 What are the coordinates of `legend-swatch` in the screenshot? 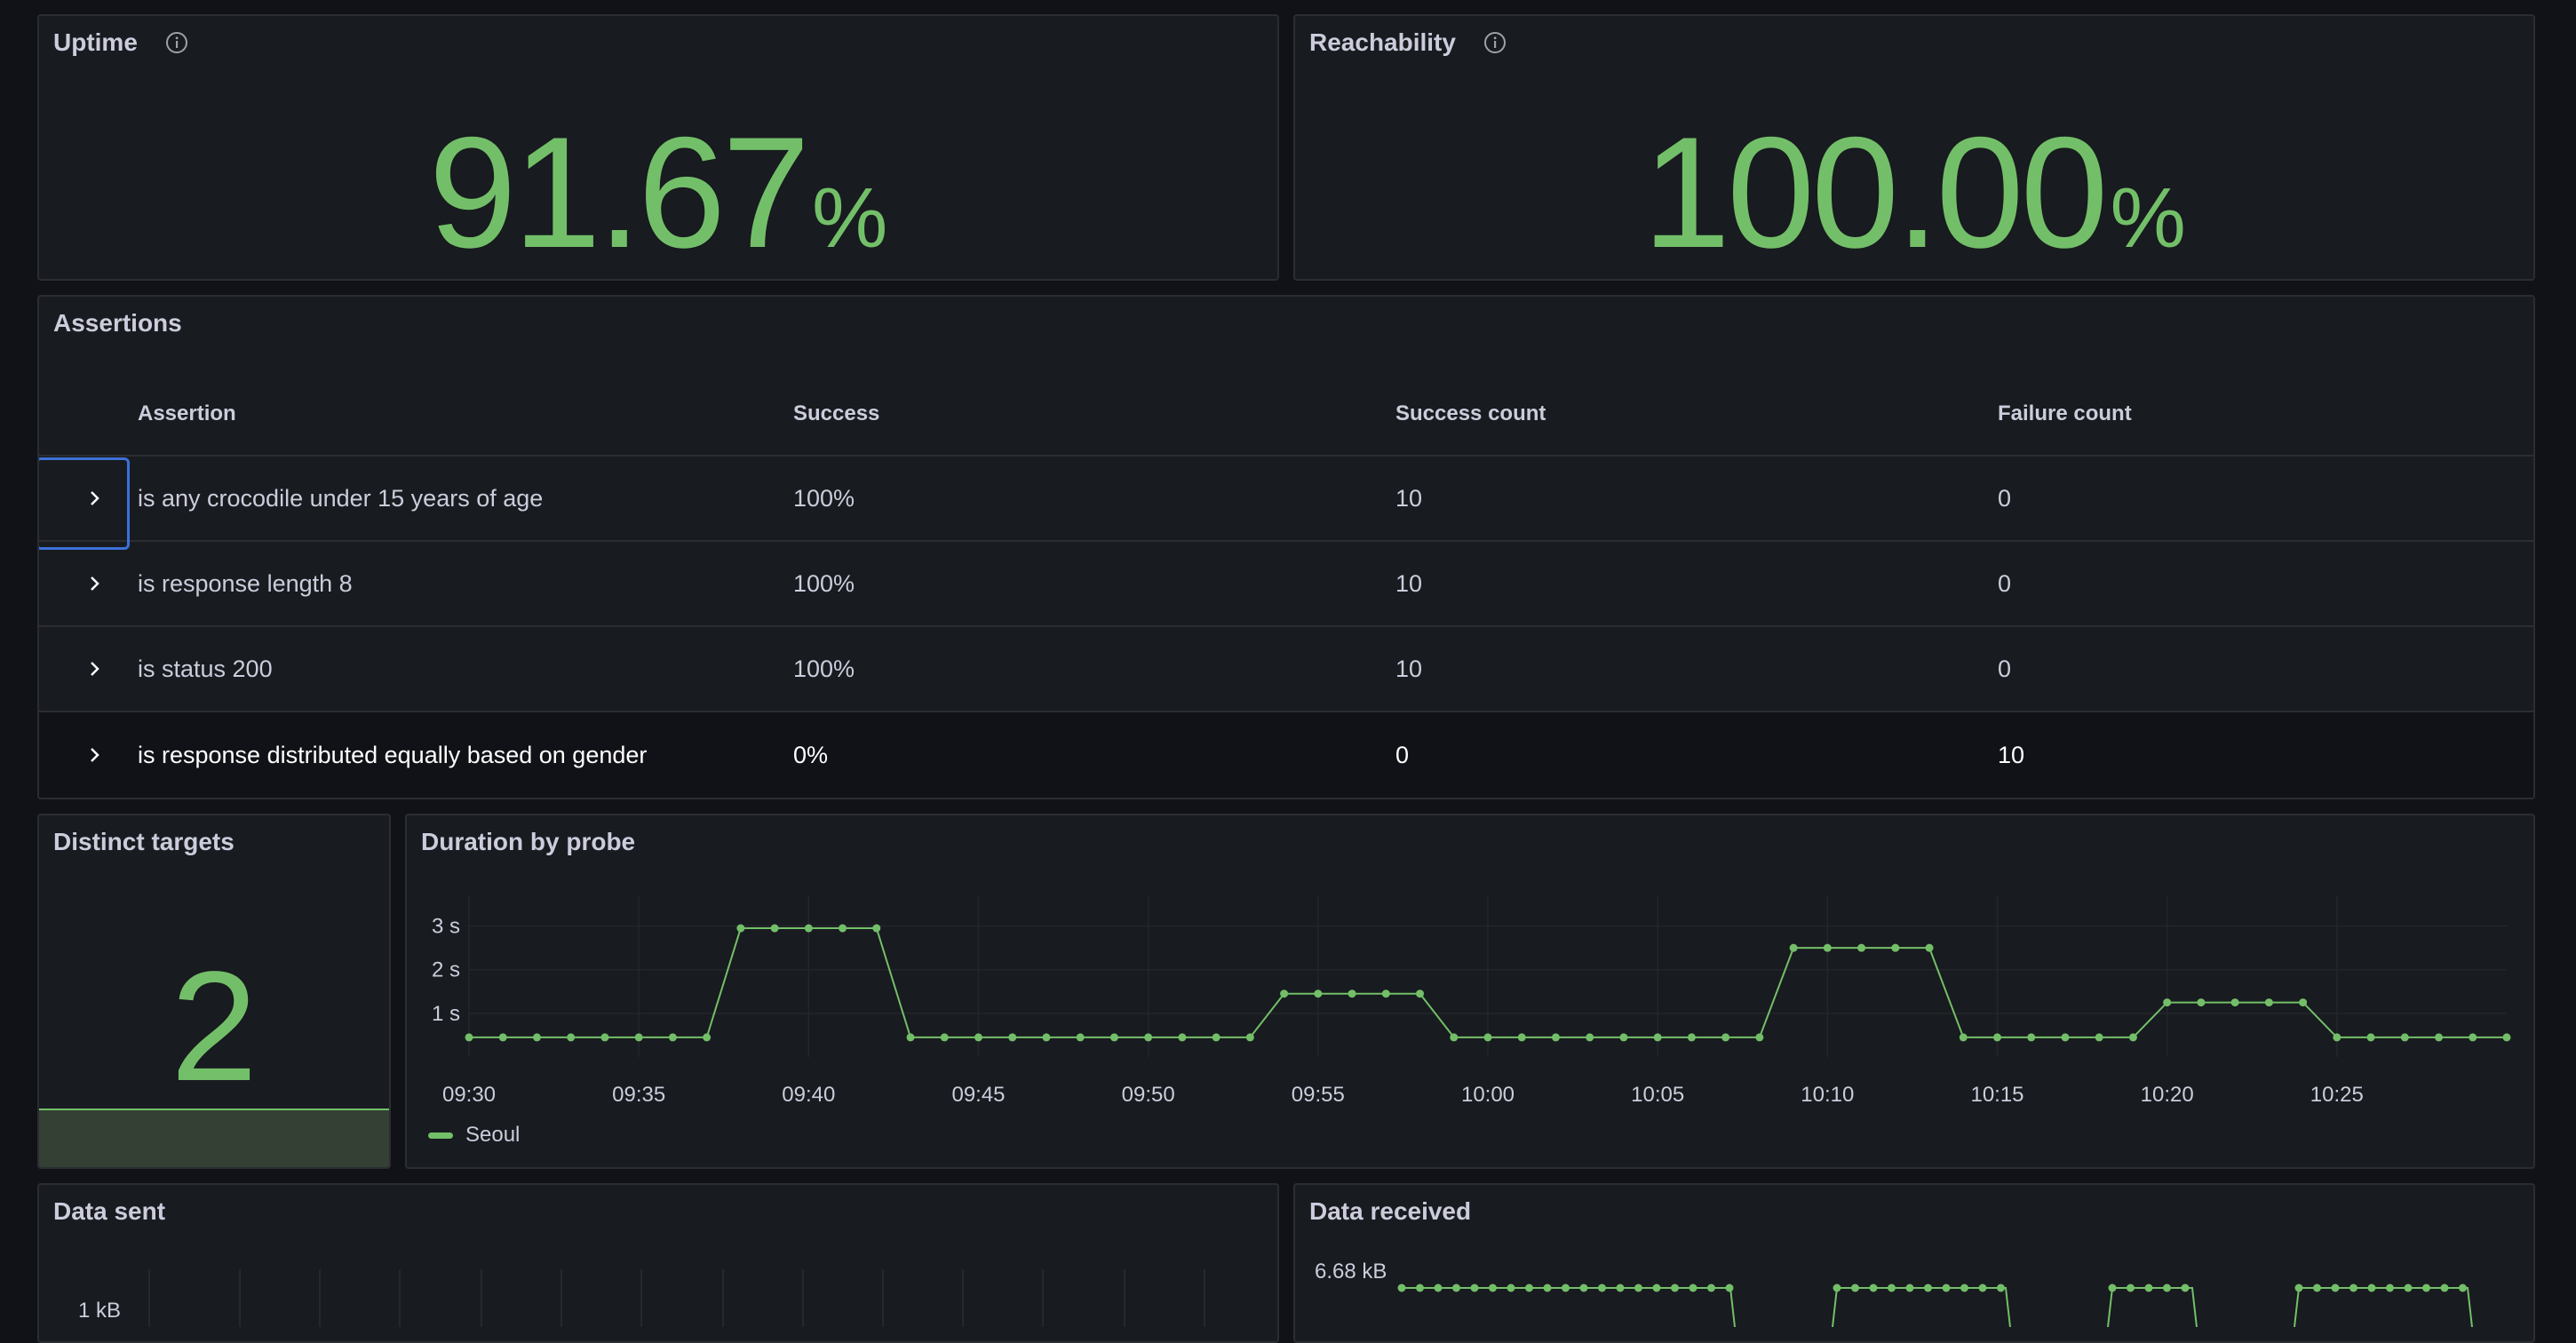 It's located at (440, 1136).